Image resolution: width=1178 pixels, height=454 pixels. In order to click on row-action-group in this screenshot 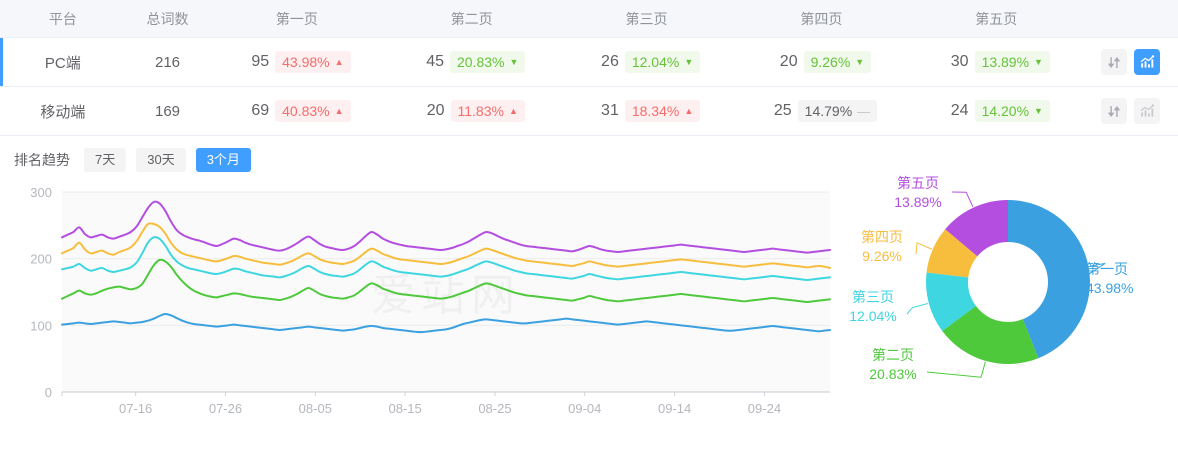, I will do `click(1131, 111)`.